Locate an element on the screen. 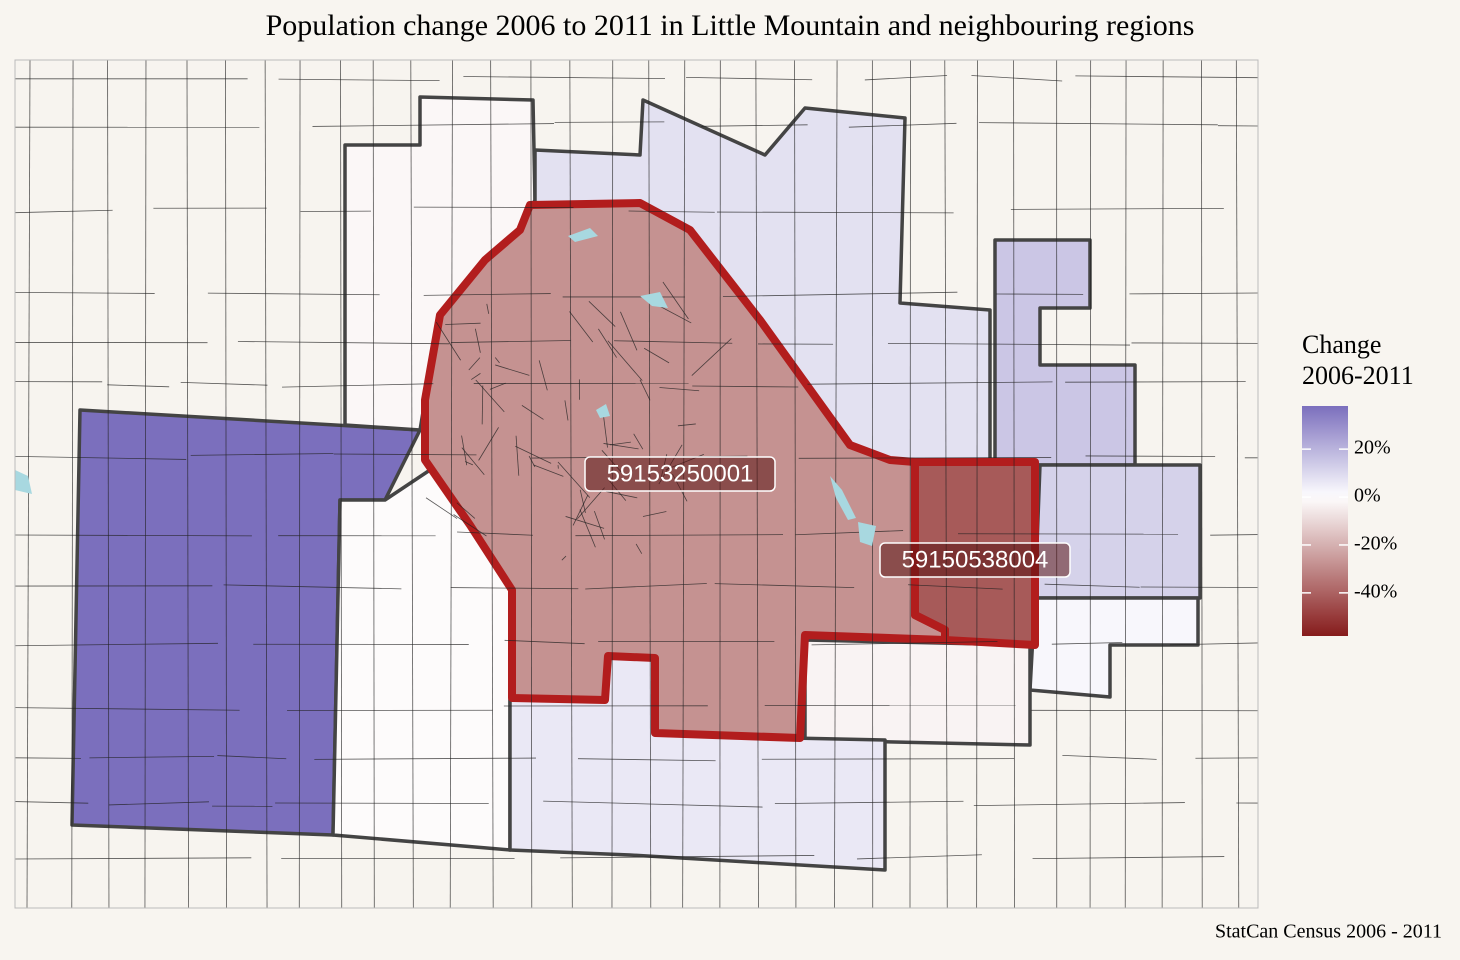 The width and height of the screenshot is (1460, 960). legend-tick-label: 20% is located at coordinates (1372, 448).